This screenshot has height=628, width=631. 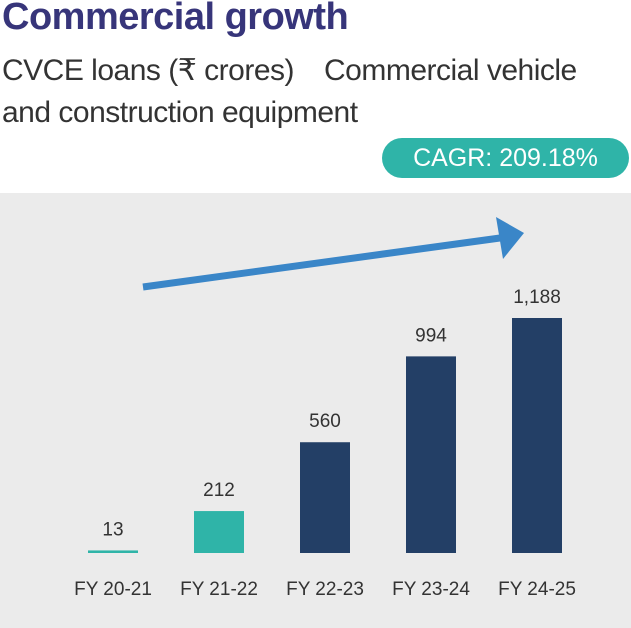 I want to click on x-tick-label: FY 22-23, so click(x=325, y=589).